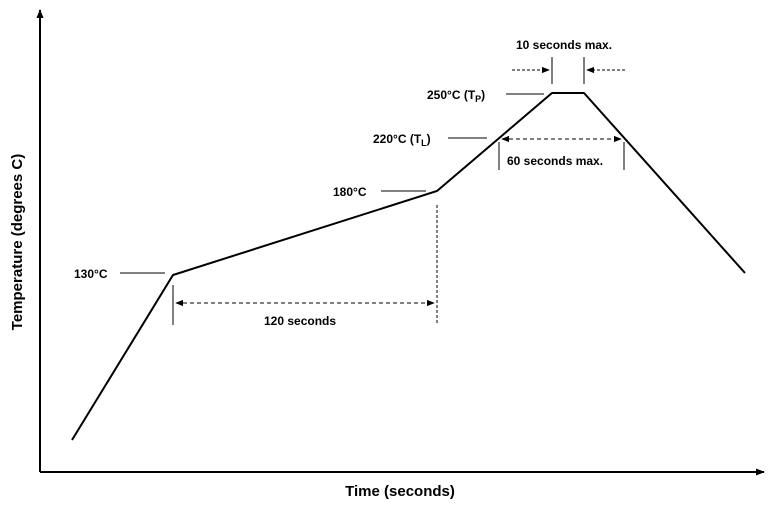 This screenshot has width=770, height=505. What do you see at coordinates (91, 274) in the screenshot?
I see `label-130c: 130°C` at bounding box center [91, 274].